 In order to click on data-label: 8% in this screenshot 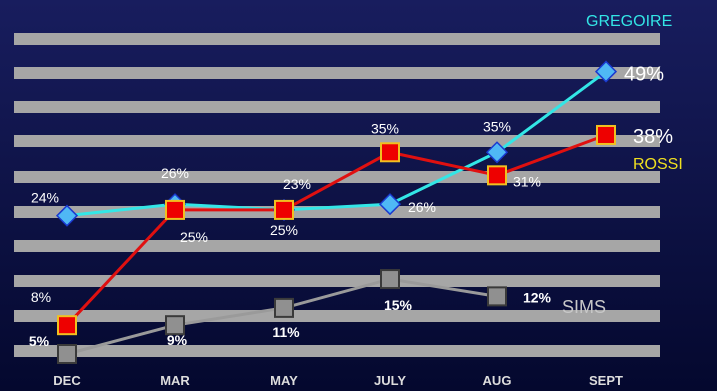, I will do `click(41, 297)`.